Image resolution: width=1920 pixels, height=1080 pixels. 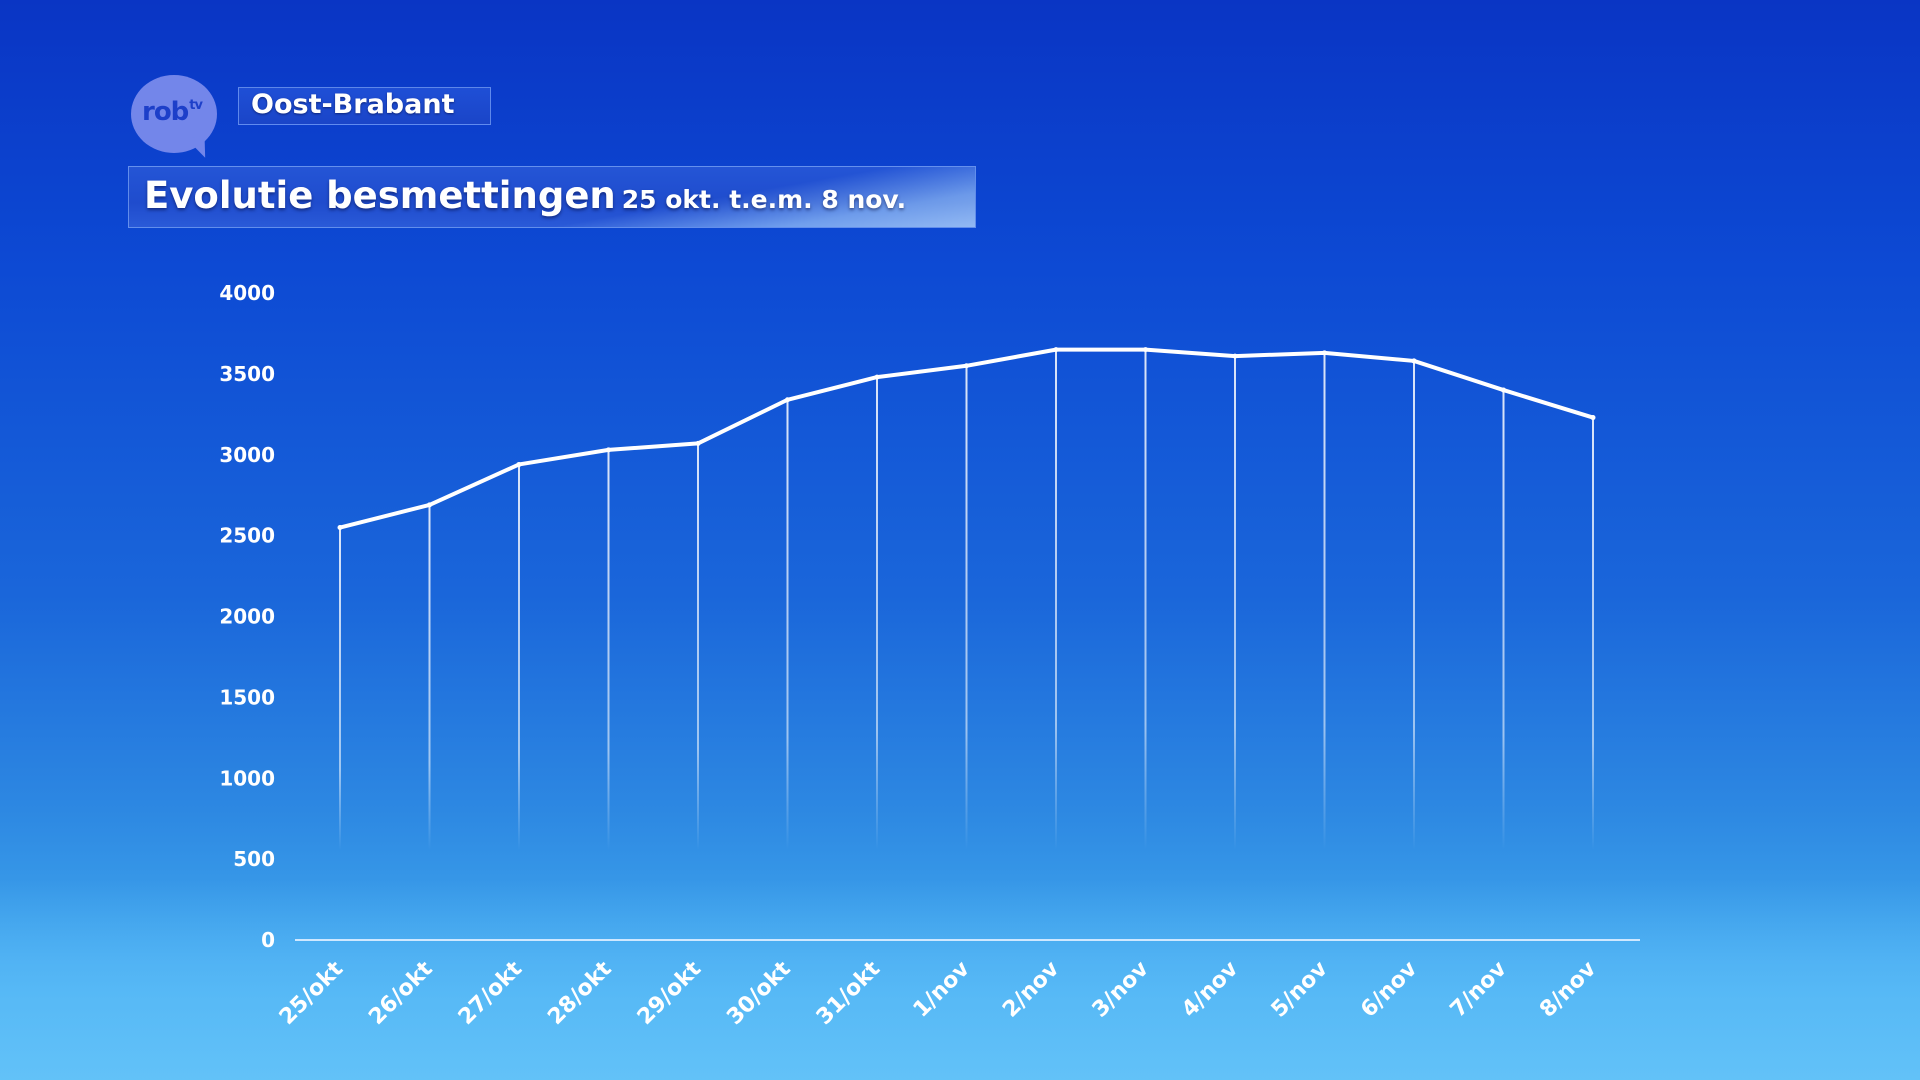 What do you see at coordinates (1389, 989) in the screenshot?
I see `x-tick-label: 6/nov` at bounding box center [1389, 989].